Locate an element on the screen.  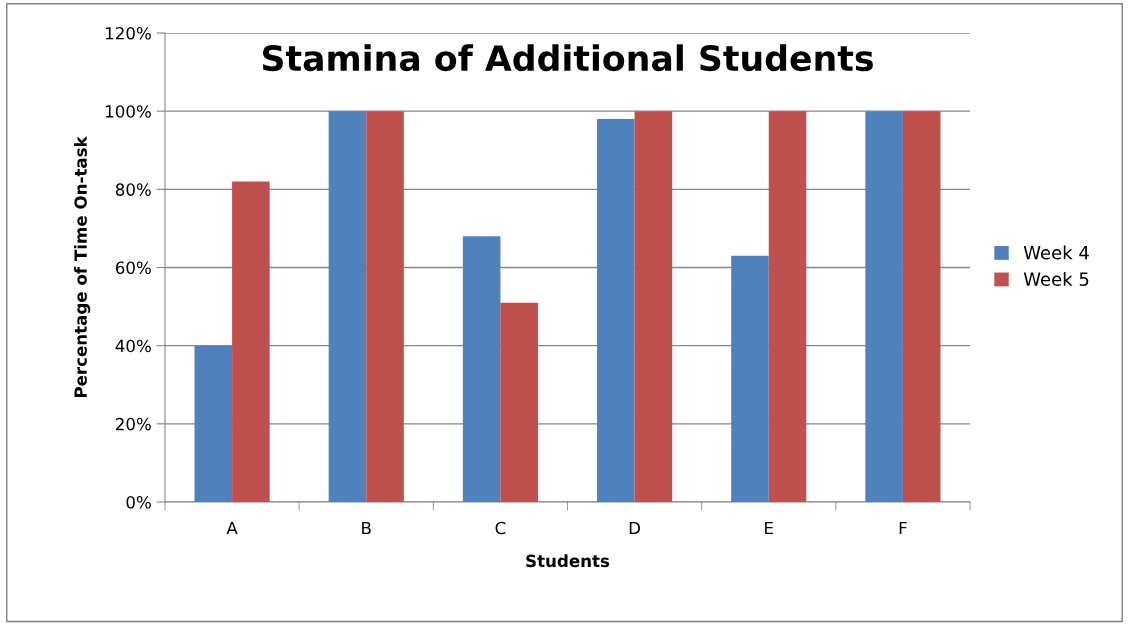
x-tick-label: E is located at coordinates (769, 528).